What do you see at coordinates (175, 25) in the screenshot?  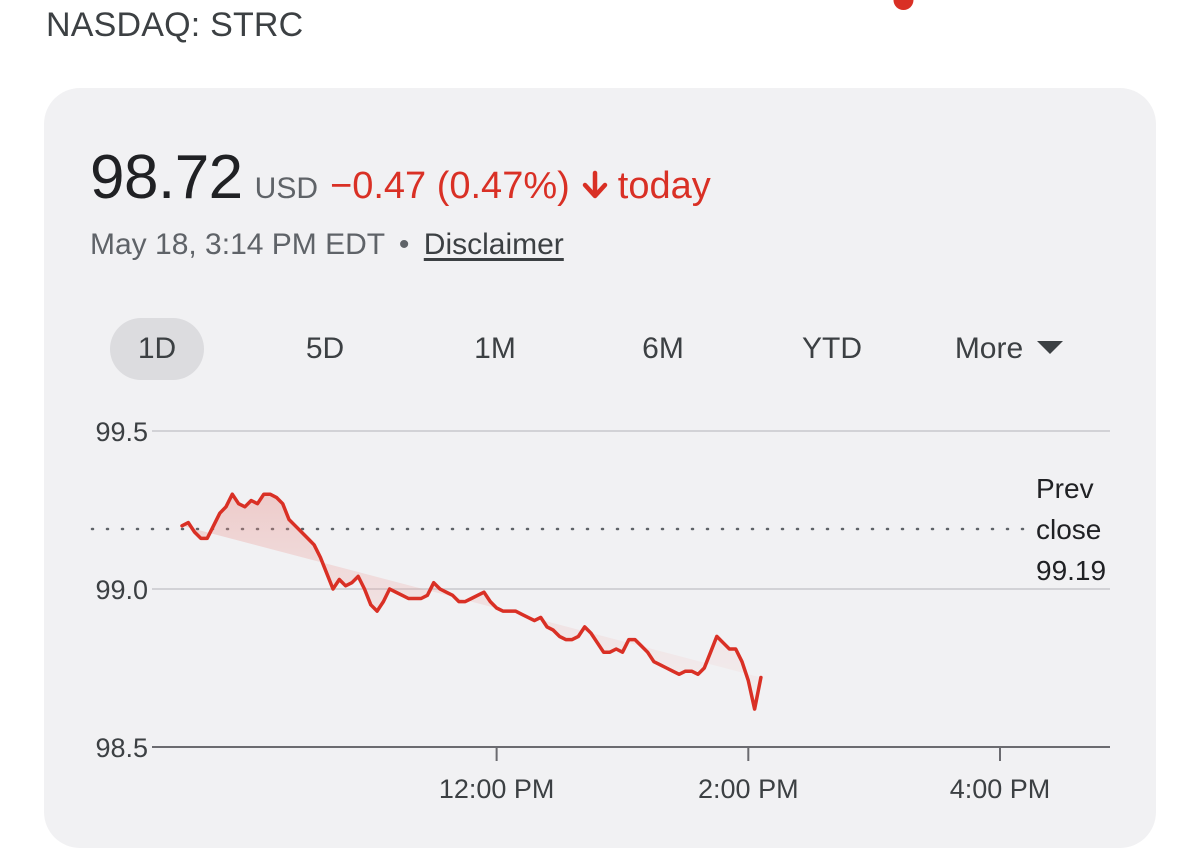 I see `ticker-symbol: NASDAQ: STRC` at bounding box center [175, 25].